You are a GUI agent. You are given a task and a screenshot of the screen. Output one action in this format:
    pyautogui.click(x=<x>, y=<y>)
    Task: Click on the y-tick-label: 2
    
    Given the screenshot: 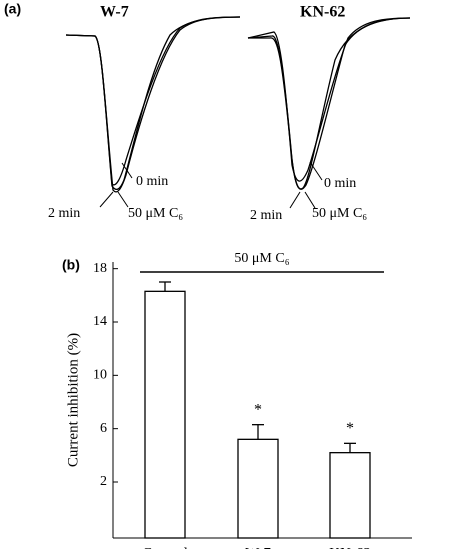 What is the action you would take?
    pyautogui.click(x=103, y=481)
    